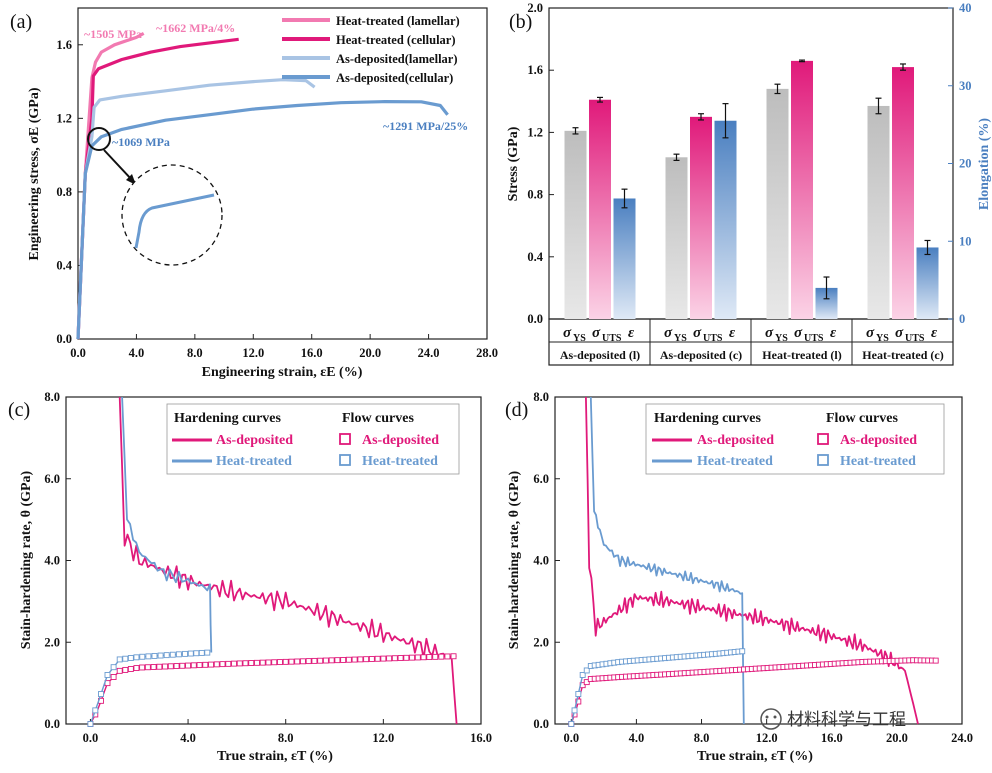 The height and width of the screenshot is (773, 992). What do you see at coordinates (345, 460) in the screenshot?
I see `panel-c-legend-swatch-flow-ht` at bounding box center [345, 460].